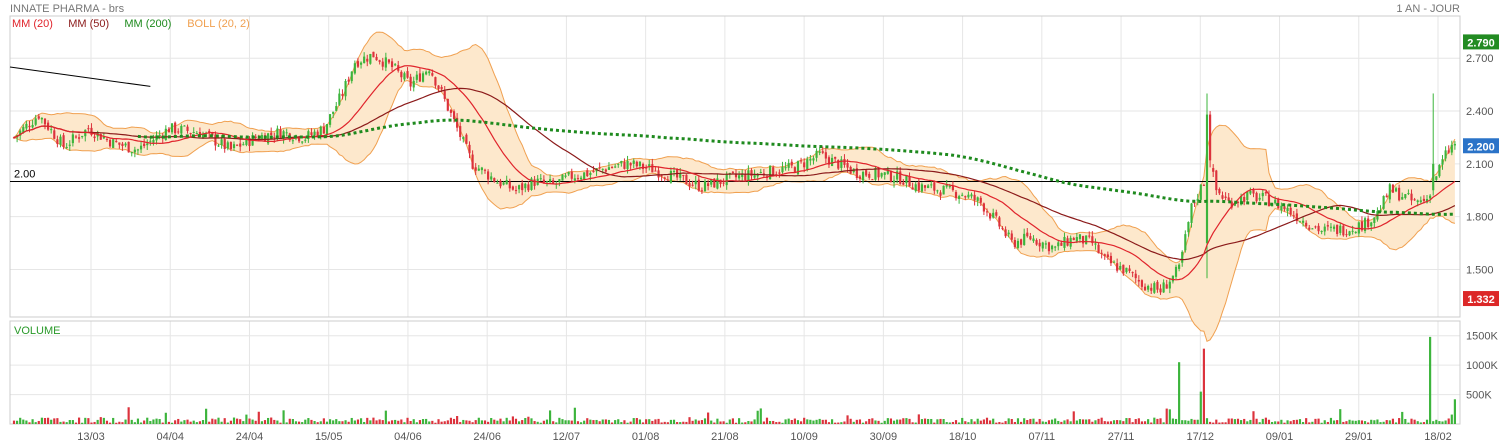 This screenshot has width=1507, height=443. What do you see at coordinates (1481, 299) in the screenshot?
I see `price-badge: 1.332` at bounding box center [1481, 299].